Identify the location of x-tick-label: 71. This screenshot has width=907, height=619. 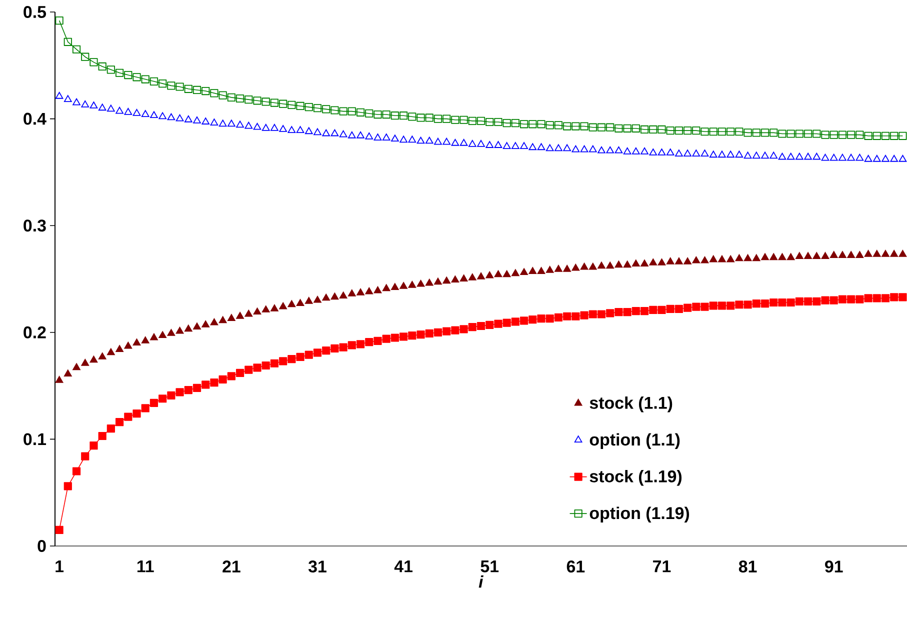
(662, 566).